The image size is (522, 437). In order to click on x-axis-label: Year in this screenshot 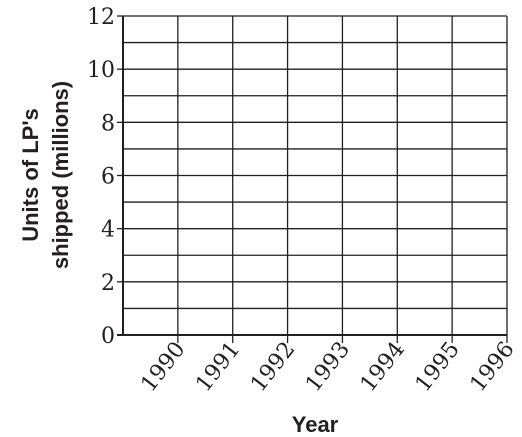, I will do `click(315, 424)`.